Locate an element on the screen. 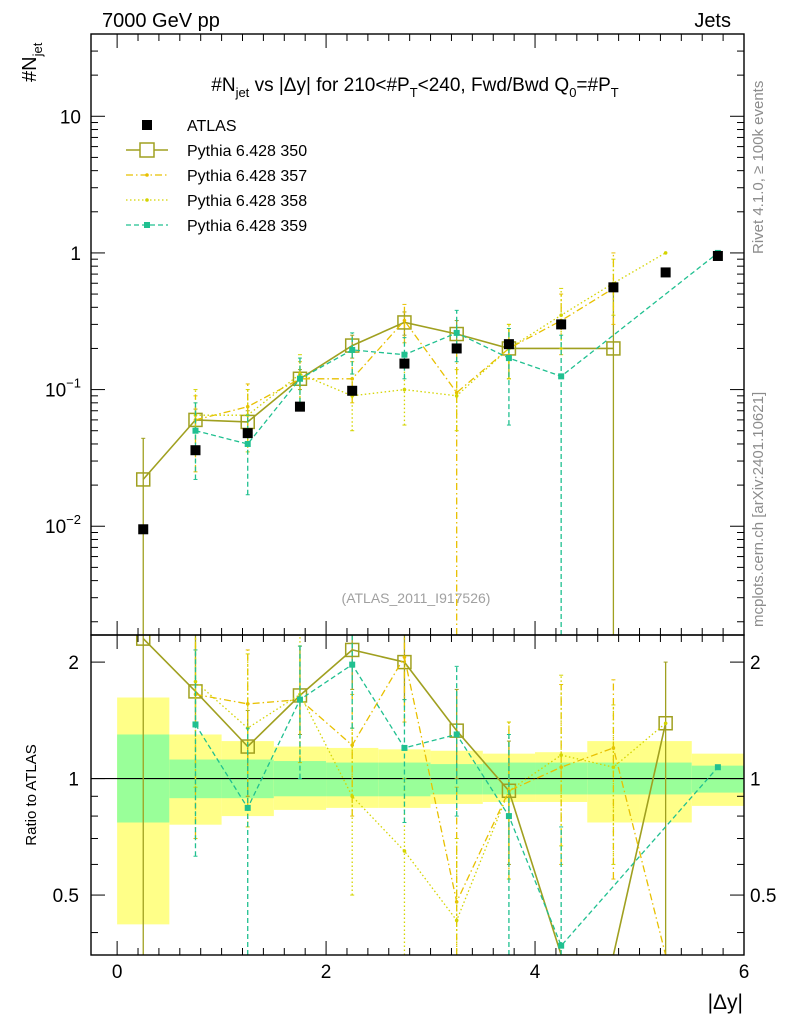 This screenshot has height=1024, width=786. side-text-bottom: mcplots.cern.ch [arXiv:2401.10621] is located at coordinates (758, 509).